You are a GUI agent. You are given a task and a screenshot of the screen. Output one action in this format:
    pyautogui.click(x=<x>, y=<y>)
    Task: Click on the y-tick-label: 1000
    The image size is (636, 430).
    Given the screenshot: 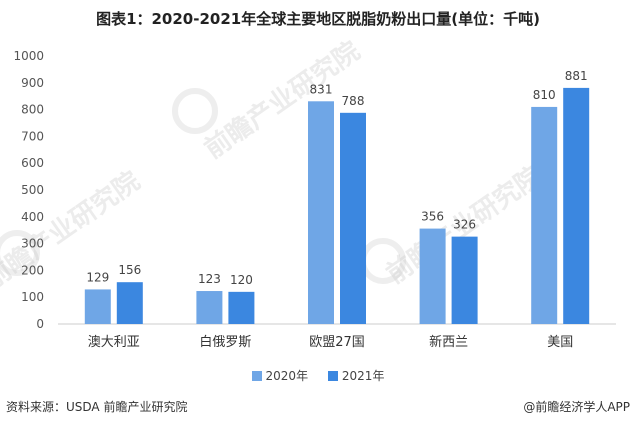 What is the action you would take?
    pyautogui.click(x=28, y=56)
    